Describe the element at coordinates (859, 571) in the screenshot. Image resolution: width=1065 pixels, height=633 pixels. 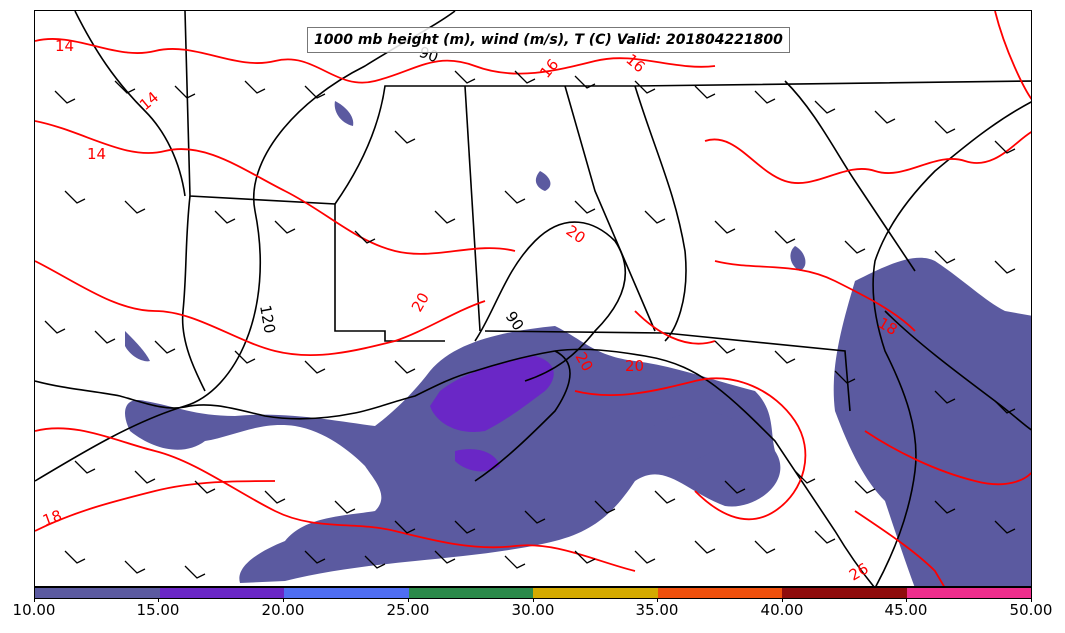
I see `temp-label: 26` at that location.